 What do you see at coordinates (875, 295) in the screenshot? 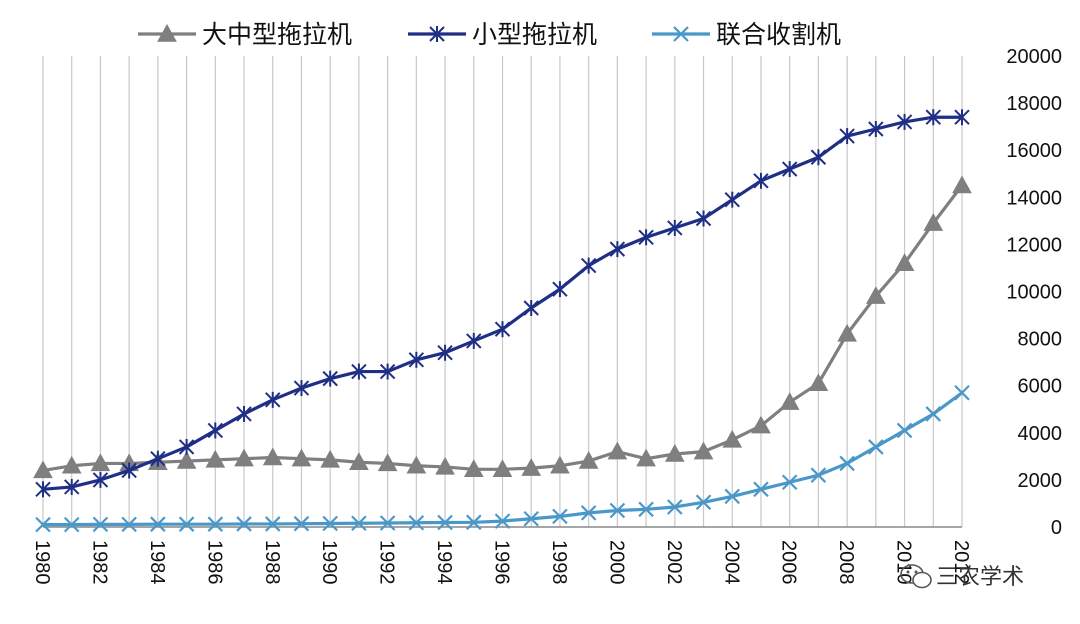
I see `point-0-2009` at bounding box center [875, 295].